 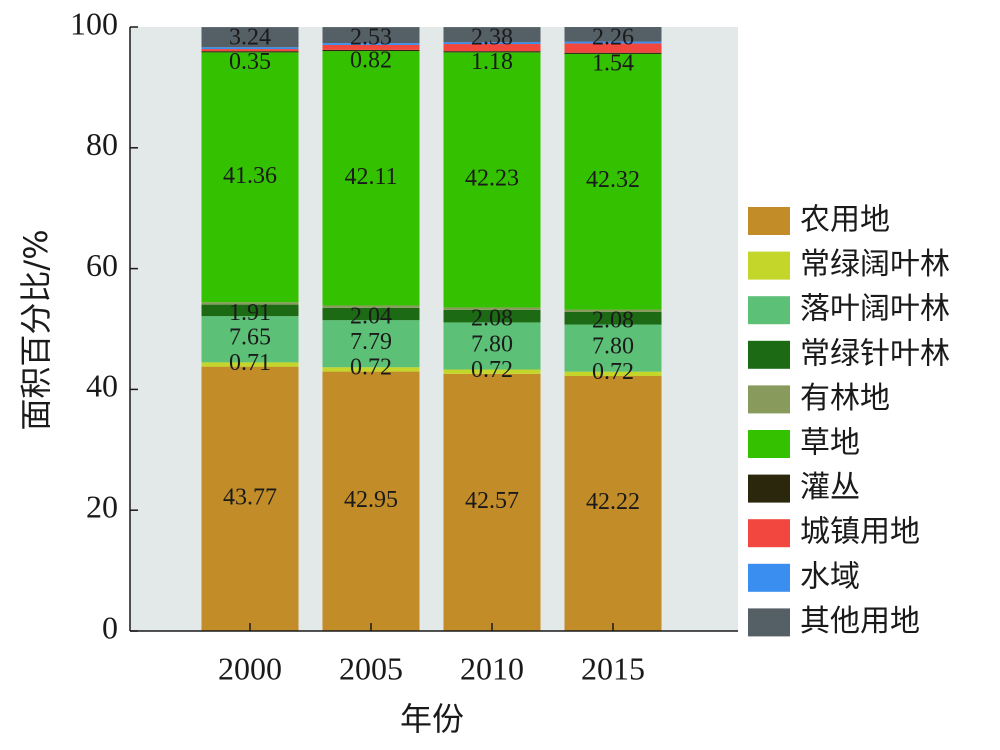 I want to click on data-label-2005-9: 2.53, so click(x=371, y=38).